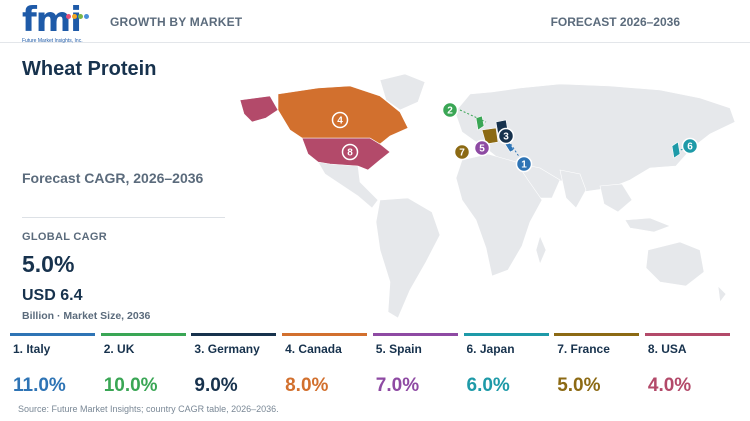 Image resolution: width=750 pixels, height=421 pixels. What do you see at coordinates (176, 22) in the screenshot?
I see `growth-by-market-label: GROWTH BY MARKET` at bounding box center [176, 22].